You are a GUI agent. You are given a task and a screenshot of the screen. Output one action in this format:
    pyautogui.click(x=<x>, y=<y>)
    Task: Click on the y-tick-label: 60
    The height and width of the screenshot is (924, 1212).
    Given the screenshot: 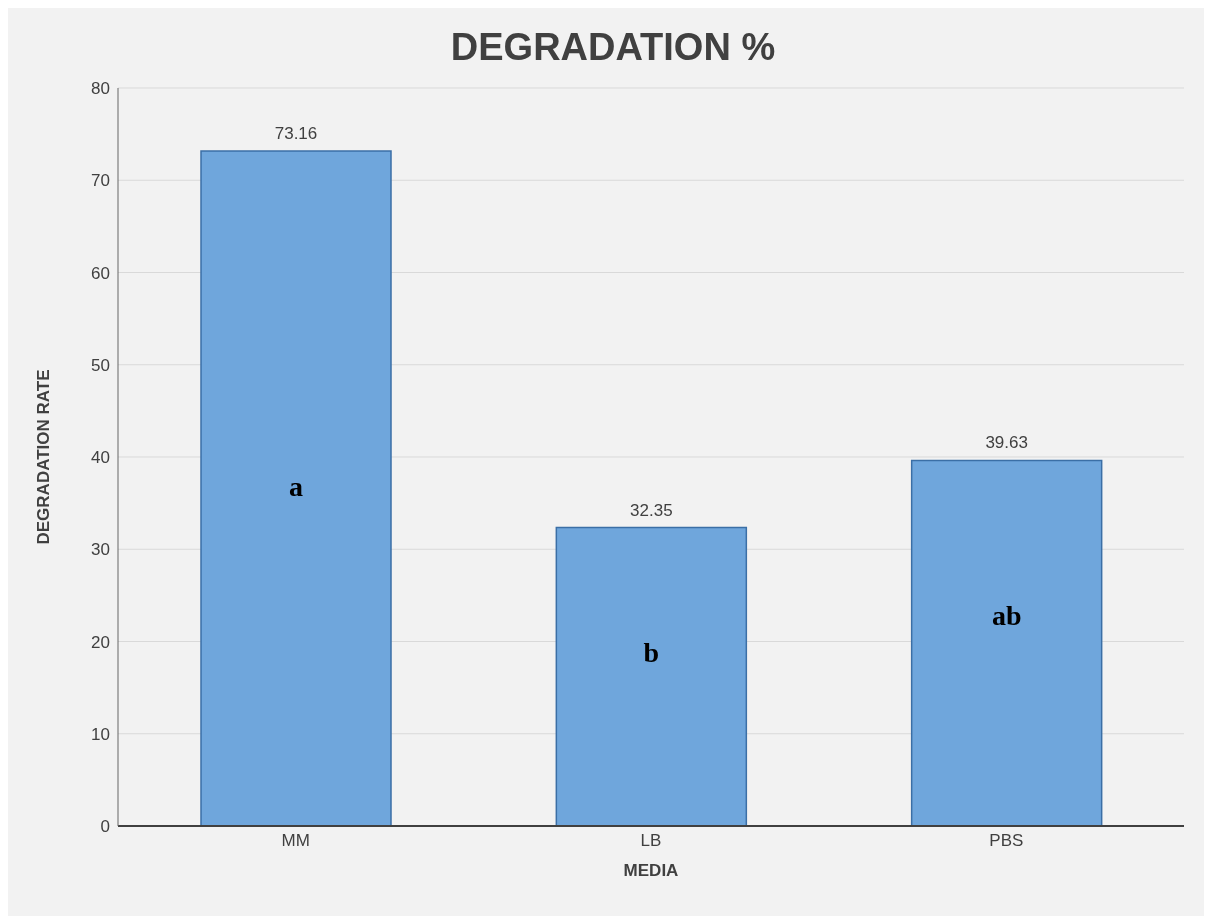 What is the action you would take?
    pyautogui.click(x=100, y=273)
    